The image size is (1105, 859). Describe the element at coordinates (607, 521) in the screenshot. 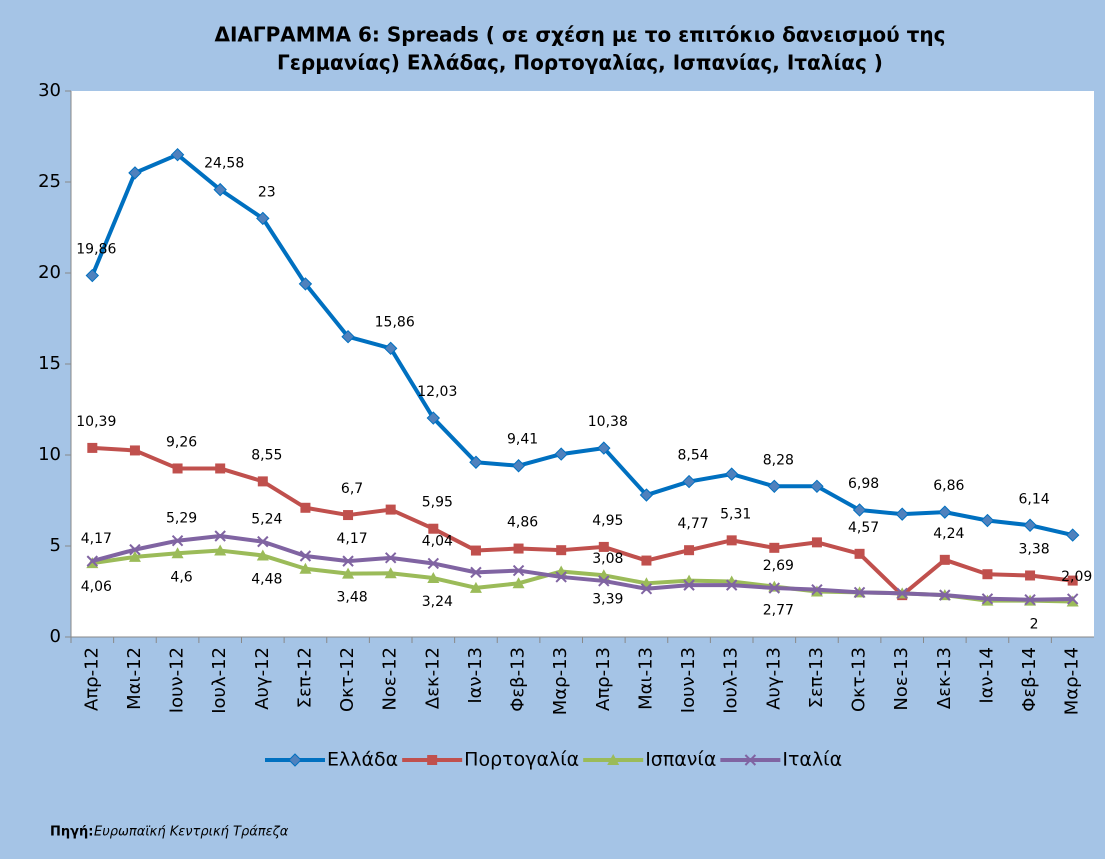

I see `data-label: 4,95` at that location.